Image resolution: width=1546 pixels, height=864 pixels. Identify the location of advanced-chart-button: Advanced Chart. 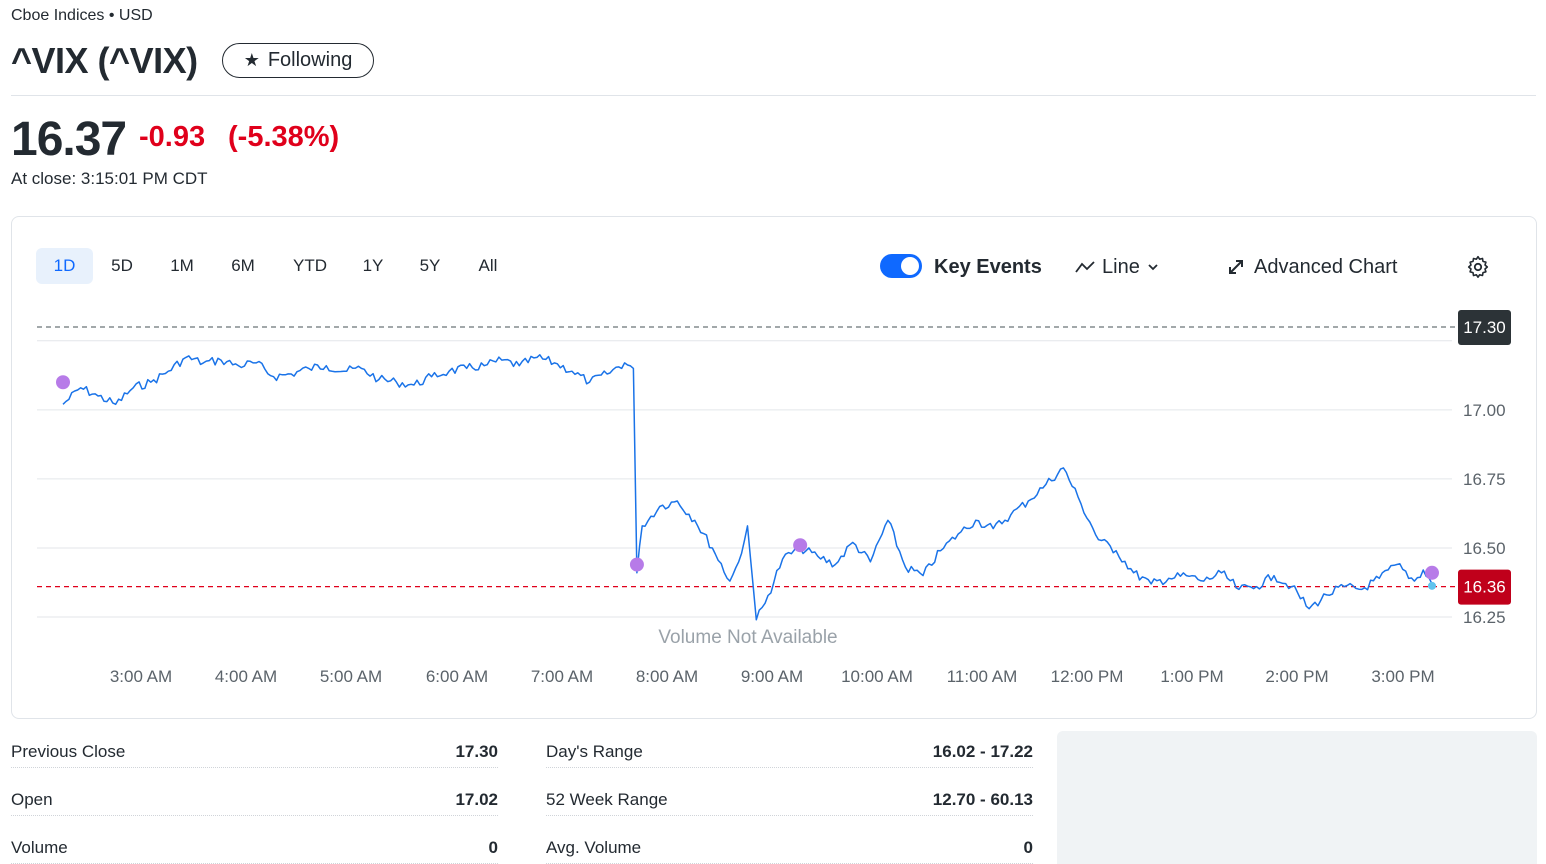
(1311, 267).